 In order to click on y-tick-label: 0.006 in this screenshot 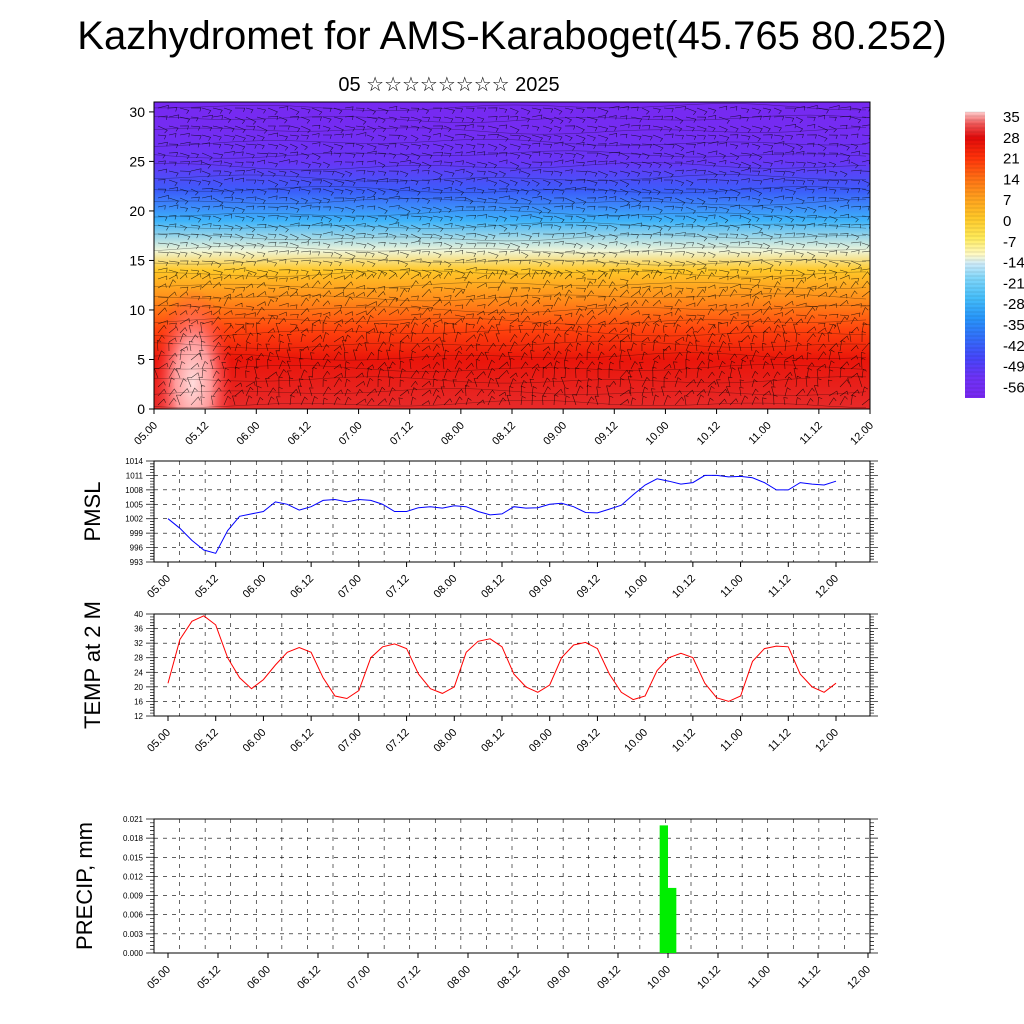, I will do `click(133, 915)`.